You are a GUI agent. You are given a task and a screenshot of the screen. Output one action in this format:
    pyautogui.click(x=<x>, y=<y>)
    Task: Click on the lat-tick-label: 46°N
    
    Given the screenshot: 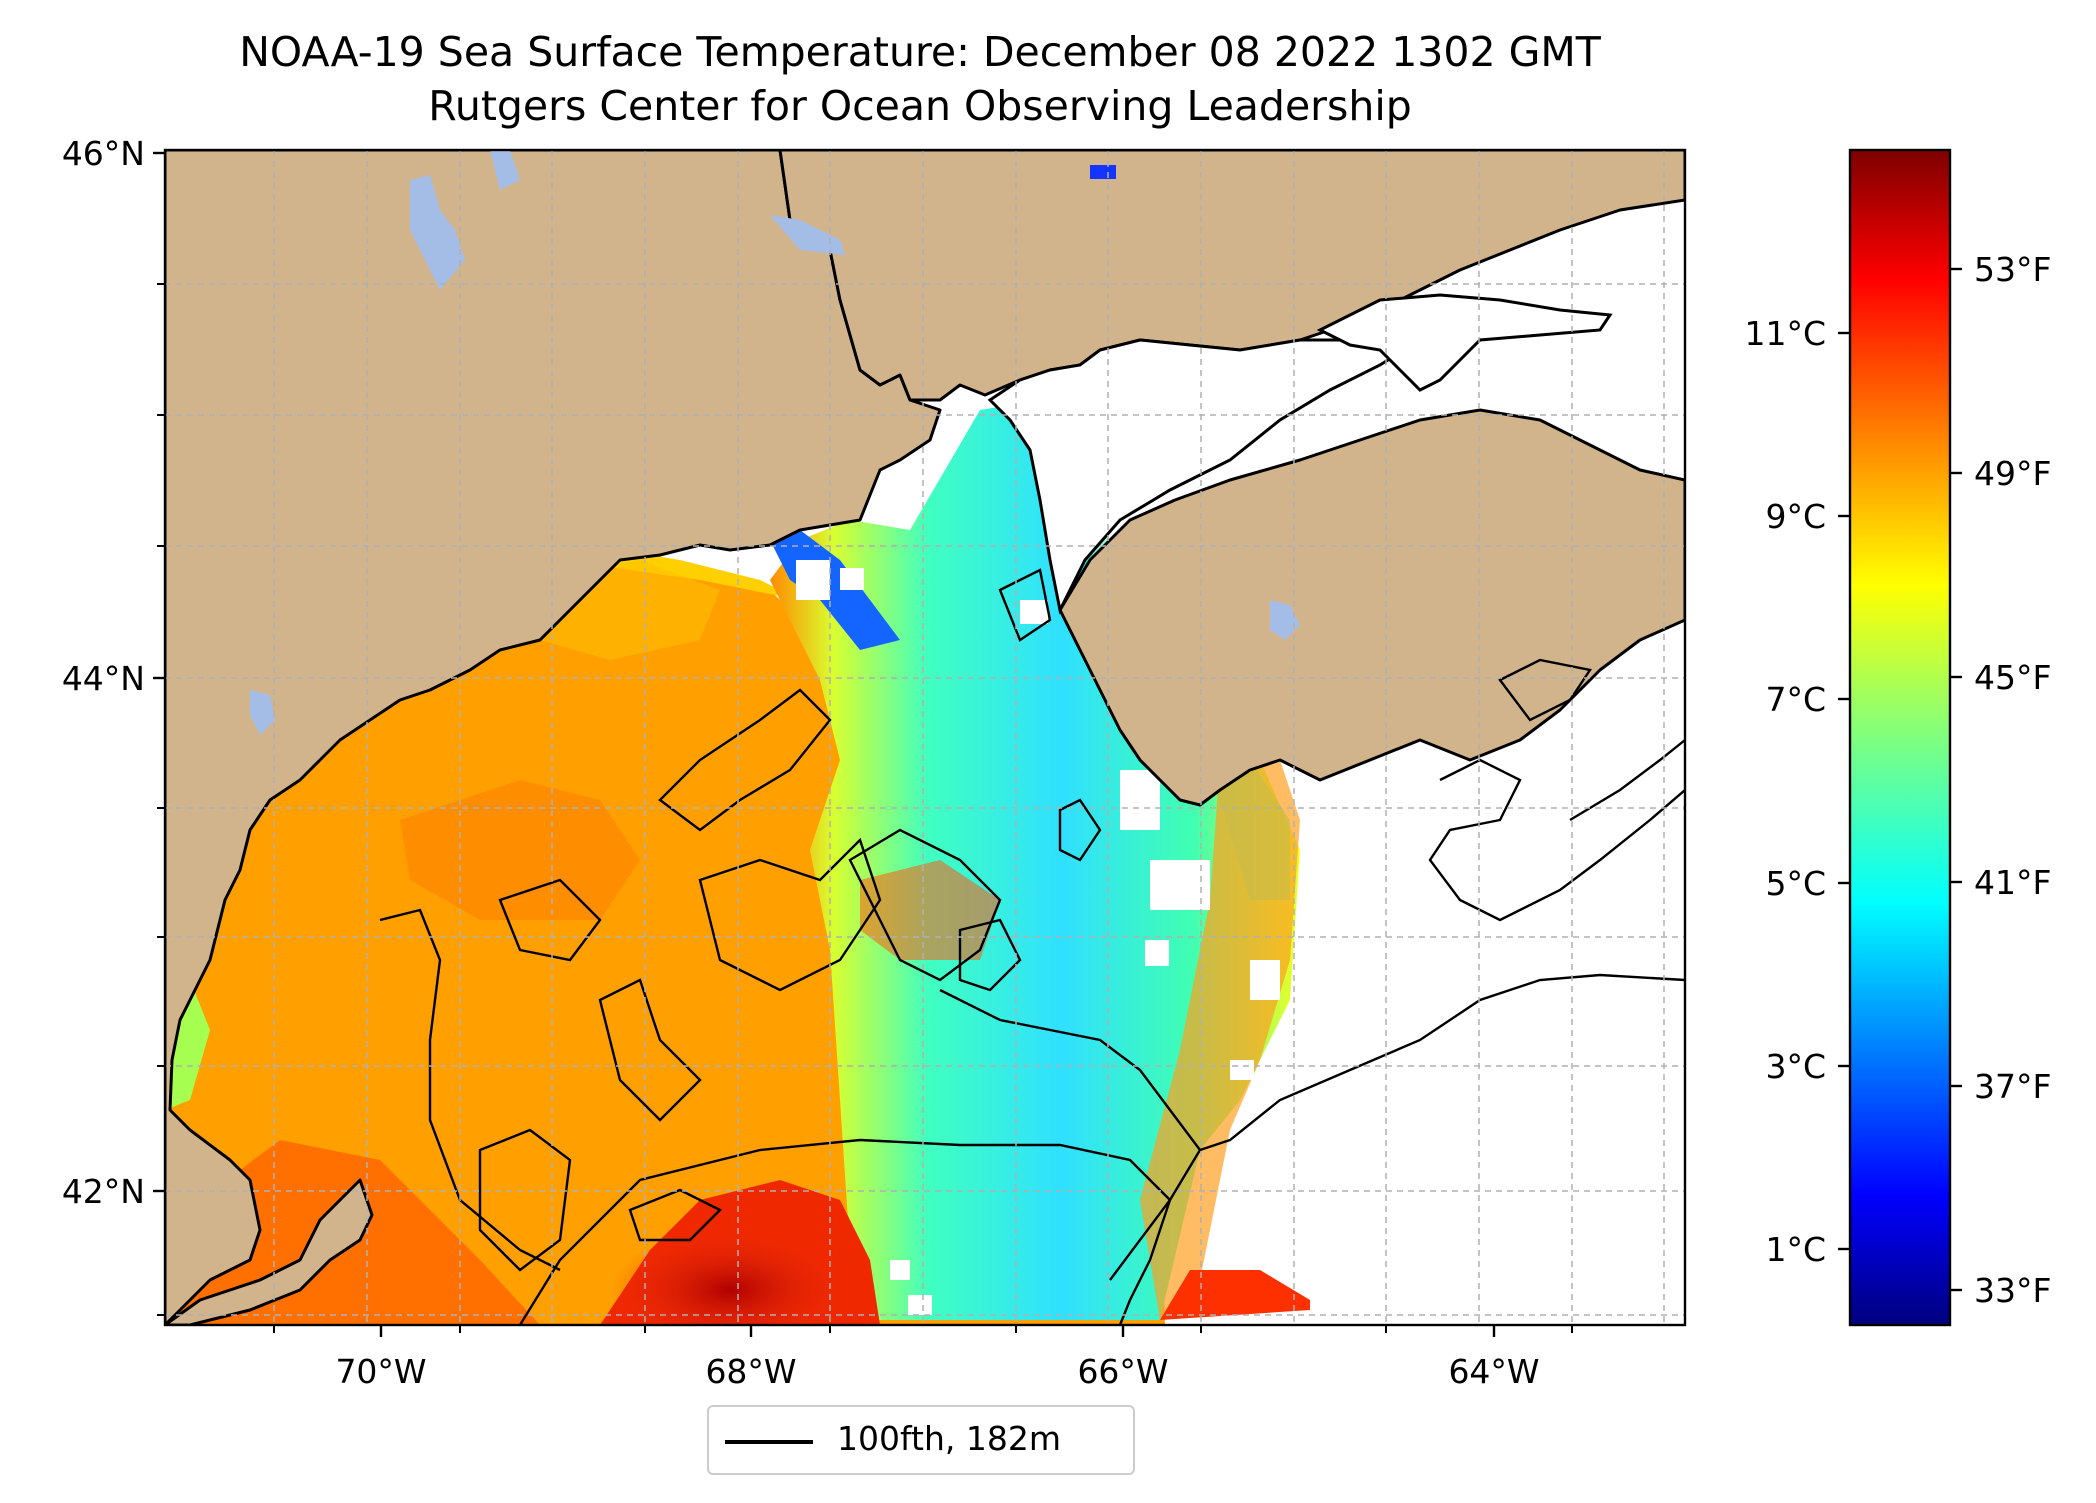 What is the action you would take?
    pyautogui.click(x=103, y=153)
    